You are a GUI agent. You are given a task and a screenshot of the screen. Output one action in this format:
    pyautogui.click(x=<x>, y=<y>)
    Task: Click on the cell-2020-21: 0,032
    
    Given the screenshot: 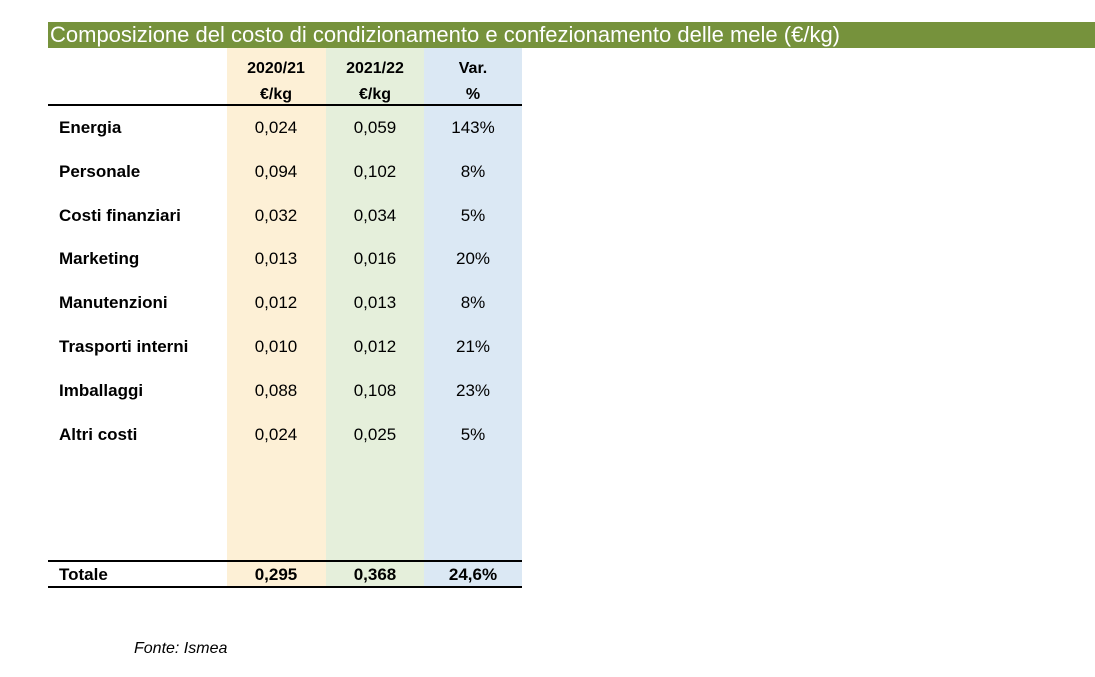 What is the action you would take?
    pyautogui.click(x=276, y=215)
    